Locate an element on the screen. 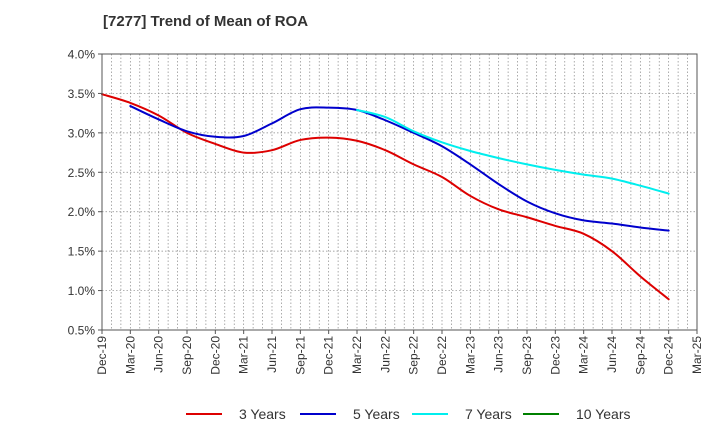  x-tick-label: Sep-23 is located at coordinates (527, 355).